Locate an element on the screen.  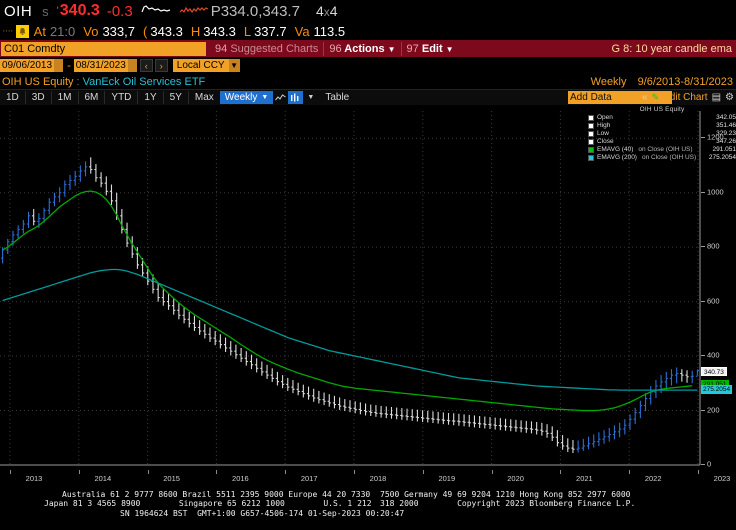
x-axis-label: 2013 is located at coordinates (34, 478).